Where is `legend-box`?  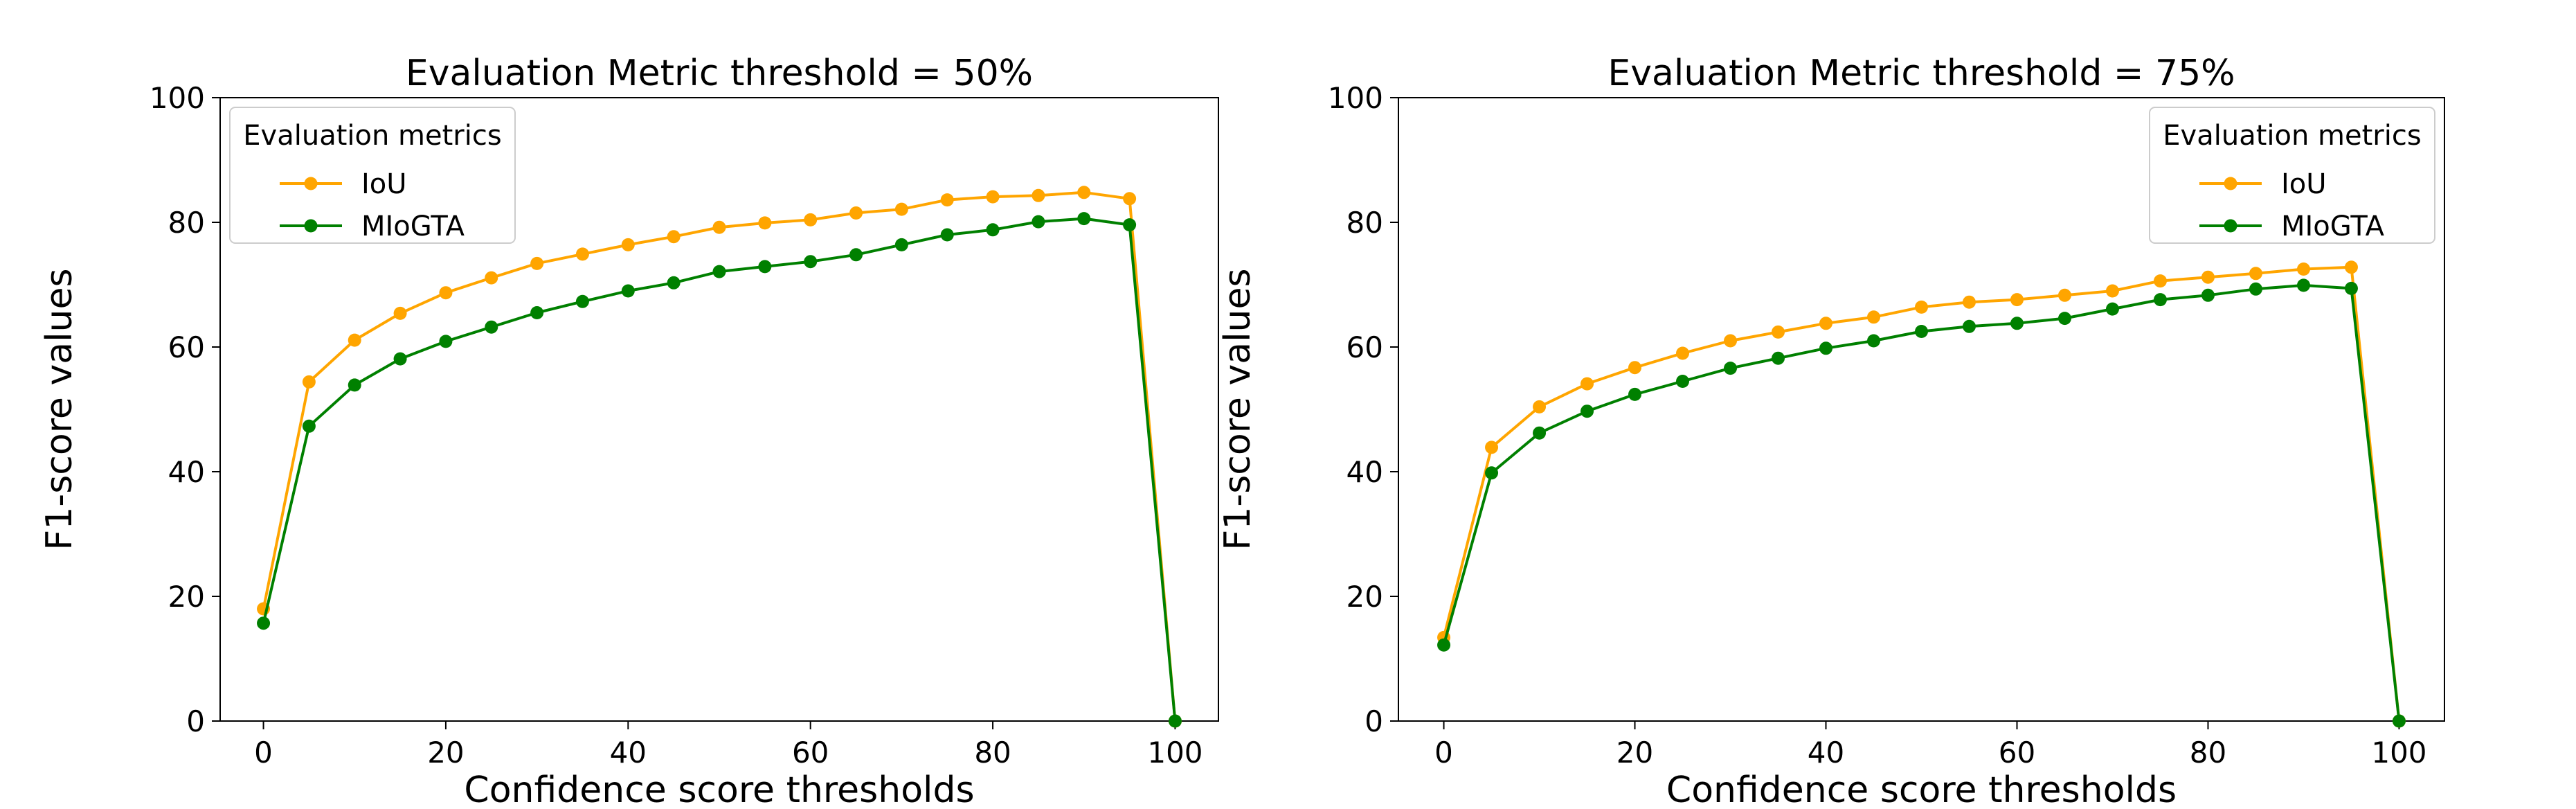
legend-box is located at coordinates (2292, 175).